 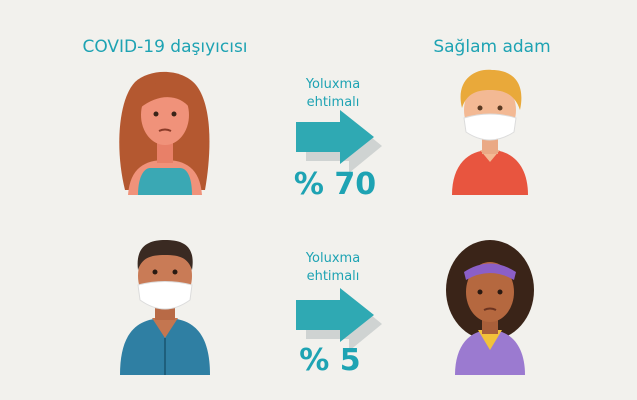 What do you see at coordinates (164, 47) in the screenshot?
I see `header-left: COVID-19 daşıyıcısı` at bounding box center [164, 47].